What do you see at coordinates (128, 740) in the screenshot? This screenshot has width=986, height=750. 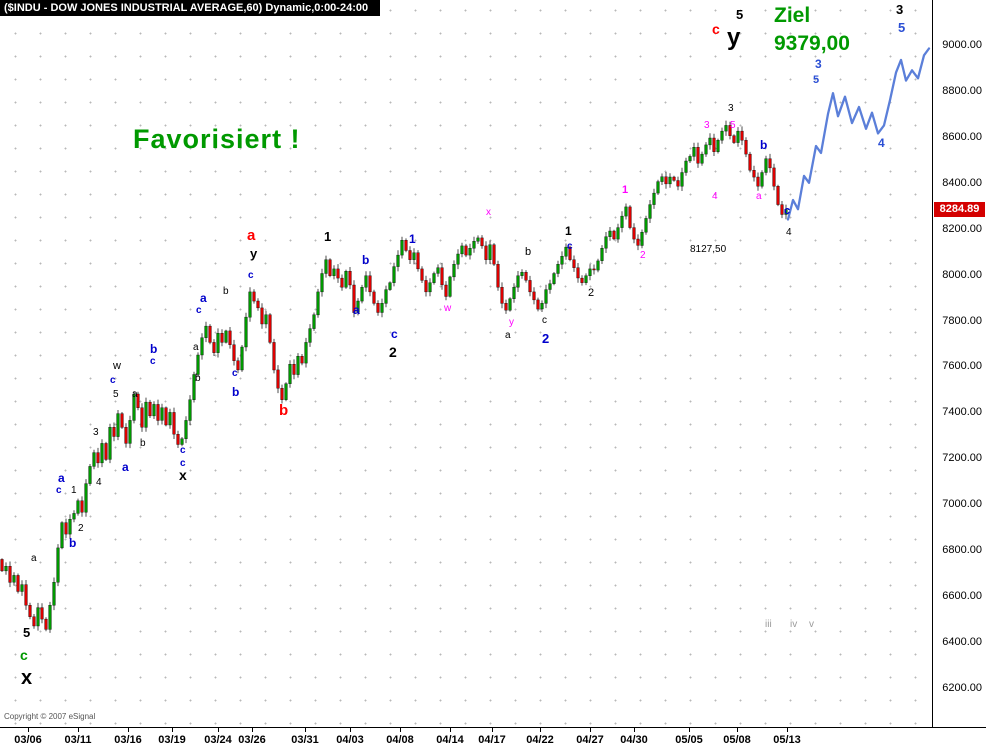 I see `time-tick-label: 03/16` at bounding box center [128, 740].